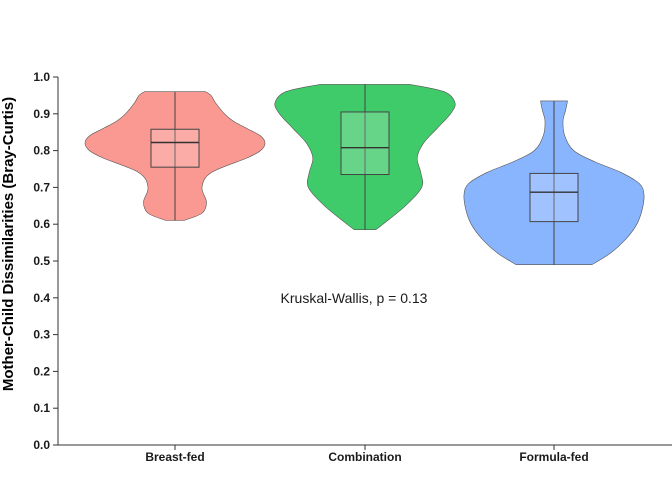 This screenshot has width=672, height=480. I want to click on y-tick-label: 1.0, so click(41, 77).